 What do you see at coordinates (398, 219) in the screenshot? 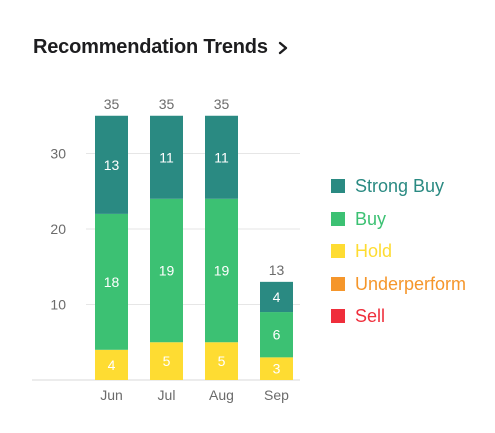
I see `legend-item-buy: Buy` at bounding box center [398, 219].